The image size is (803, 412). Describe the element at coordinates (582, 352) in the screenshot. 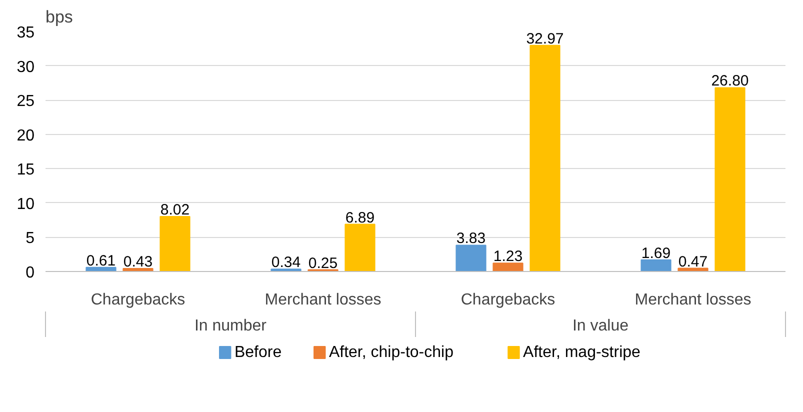

I see `legend-label: After, mag-stripe` at that location.